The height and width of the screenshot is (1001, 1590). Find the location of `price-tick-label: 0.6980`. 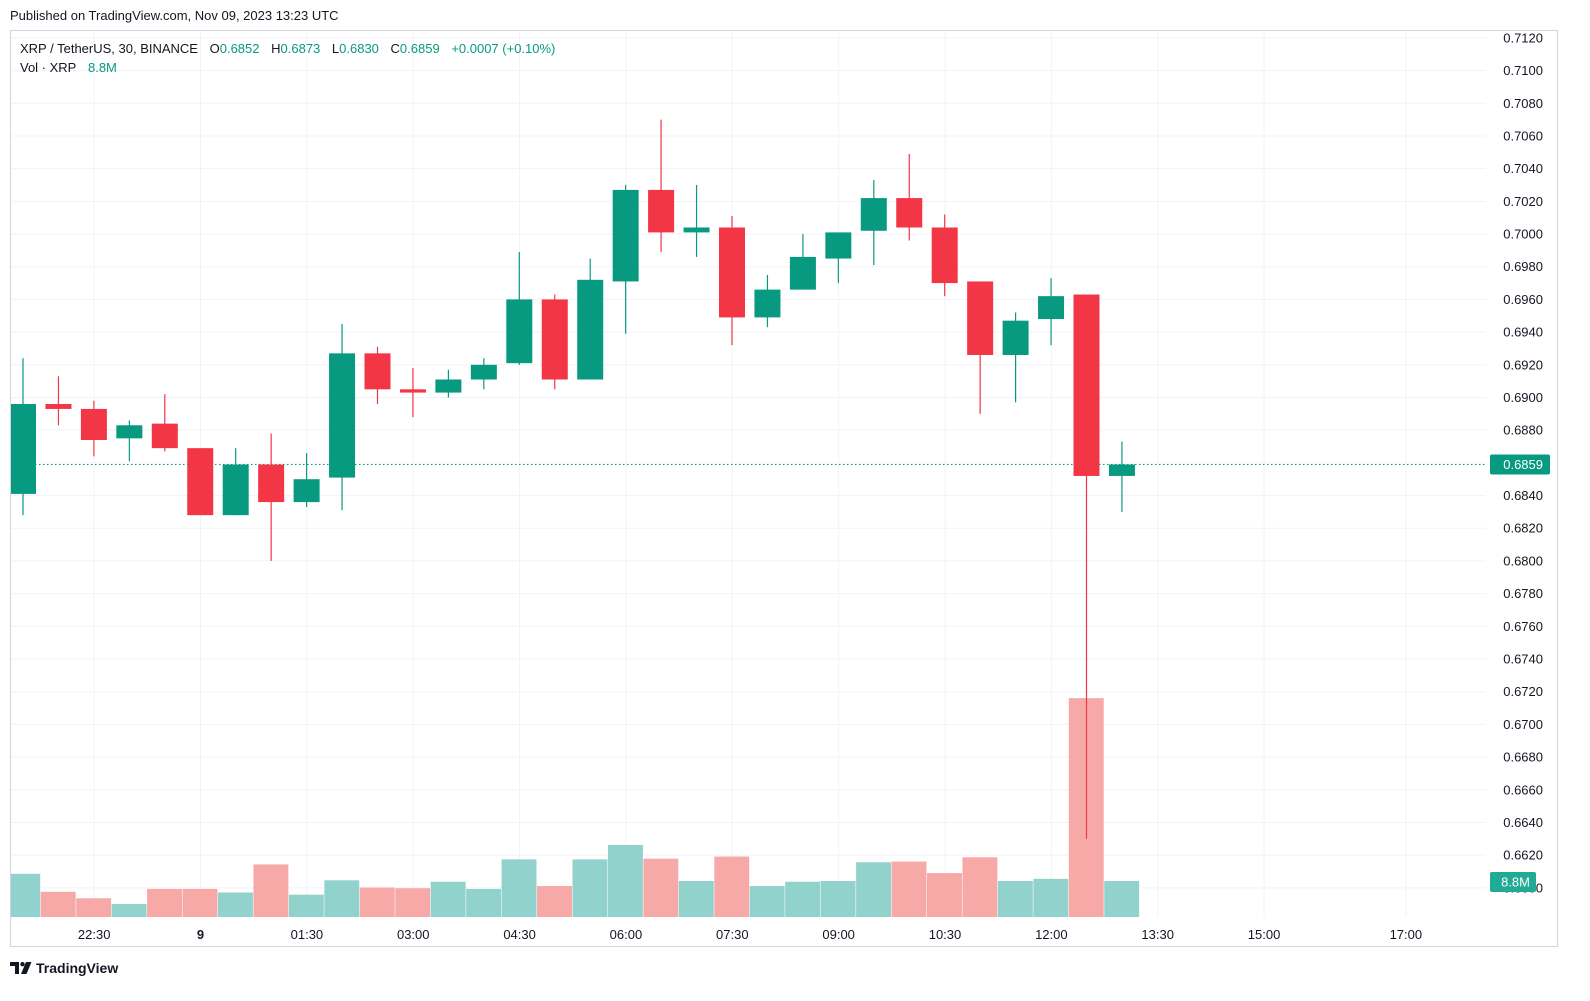

price-tick-label: 0.6980 is located at coordinates (1523, 266).